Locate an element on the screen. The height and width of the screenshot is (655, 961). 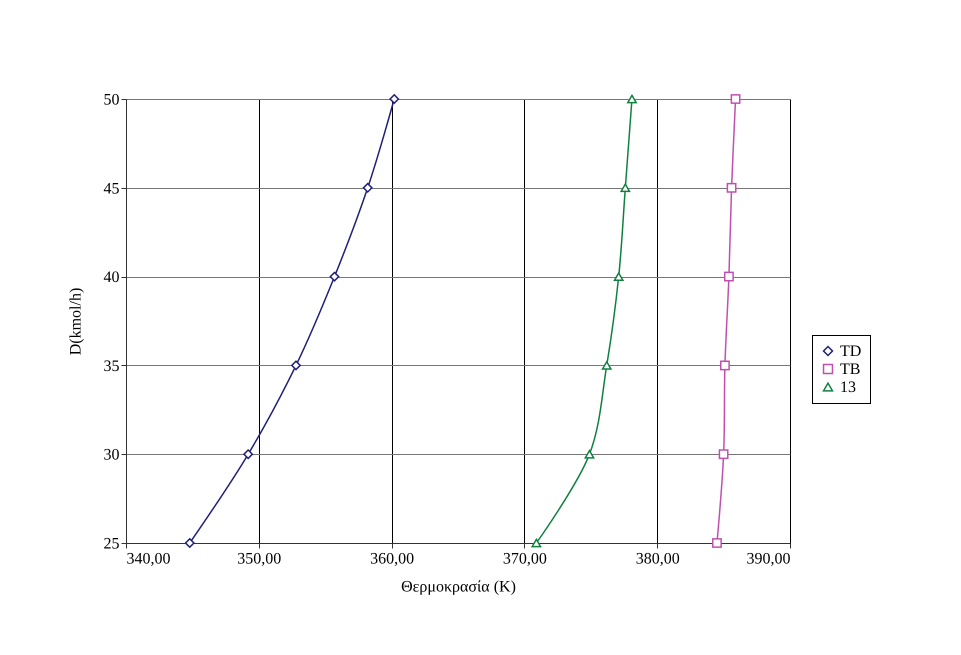
x-tick-label: 380,00 is located at coordinates (658, 559).